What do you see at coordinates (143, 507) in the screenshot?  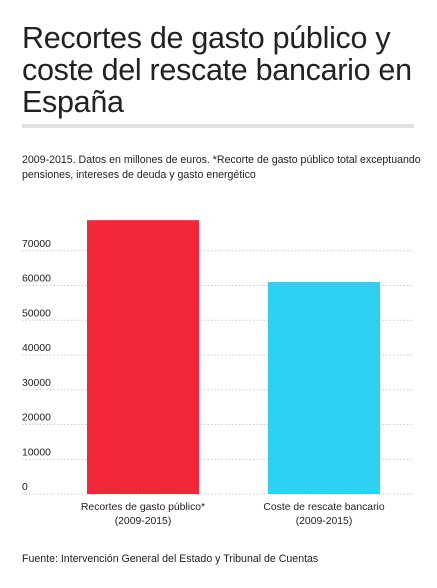 I see `category-label-1-line-1: Recortes de gasto público*` at bounding box center [143, 507].